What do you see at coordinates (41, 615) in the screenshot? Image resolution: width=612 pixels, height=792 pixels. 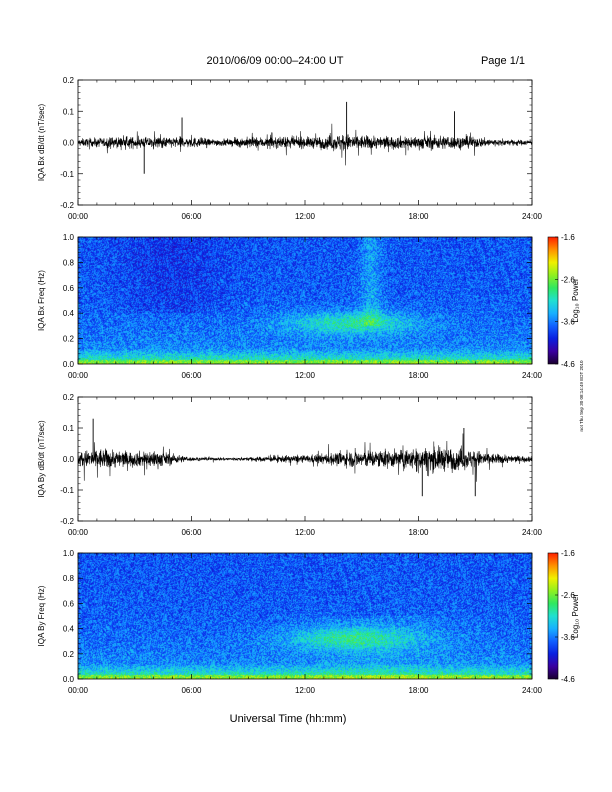 I see `y-axis-label: IQA By Freq (Hz)` at bounding box center [41, 615].